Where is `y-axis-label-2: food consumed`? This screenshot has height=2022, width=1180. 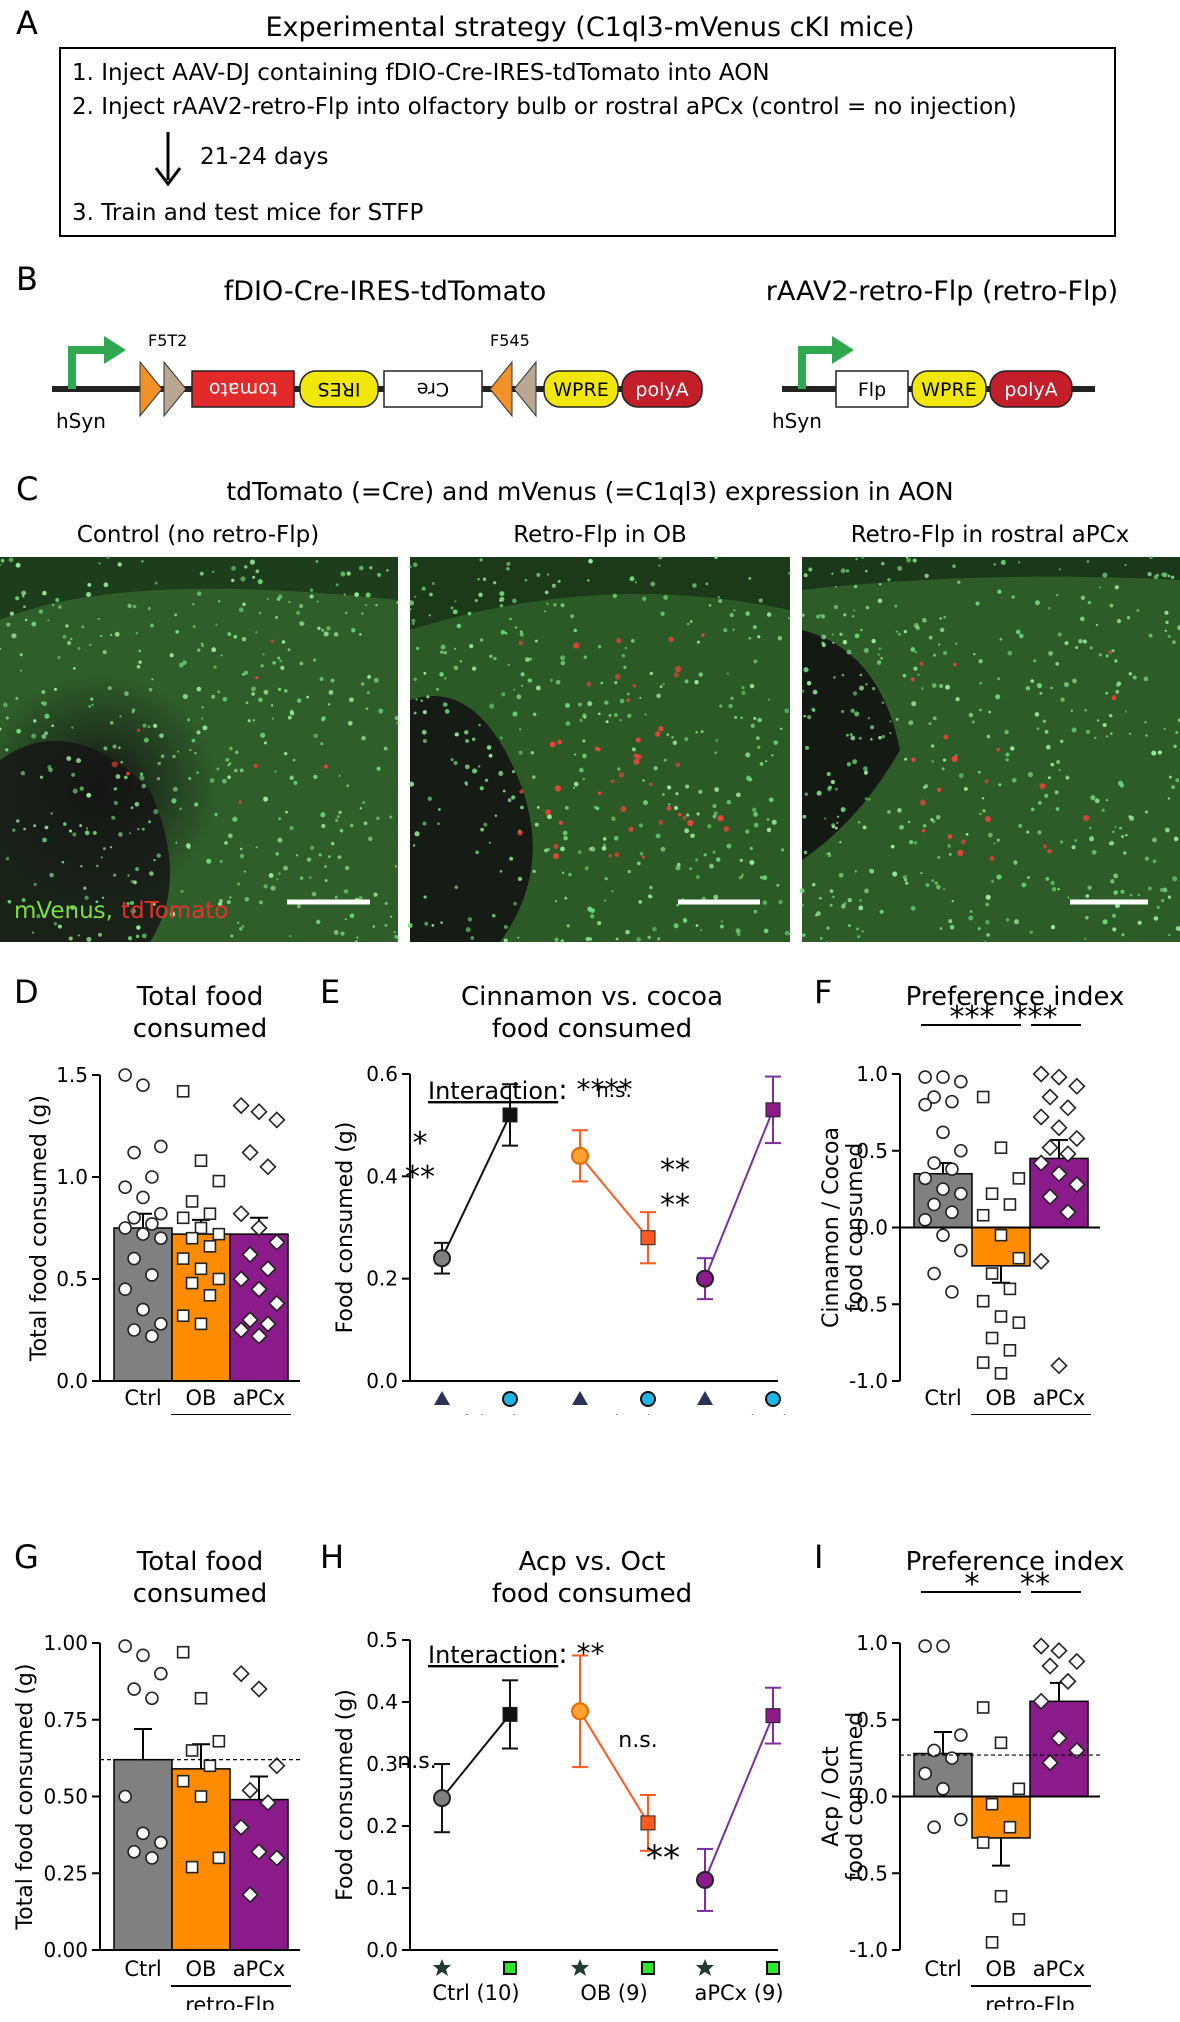 y-axis-label-2: food consumed is located at coordinates (855, 1796).